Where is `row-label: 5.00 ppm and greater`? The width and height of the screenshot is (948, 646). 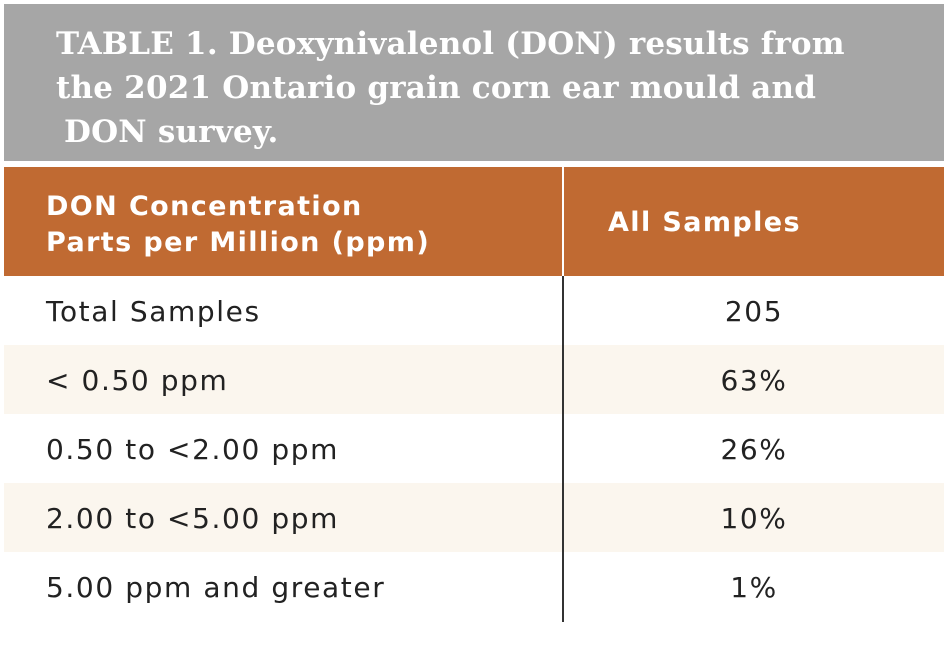
row-label: 5.00 ppm and greater is located at coordinates (216, 587).